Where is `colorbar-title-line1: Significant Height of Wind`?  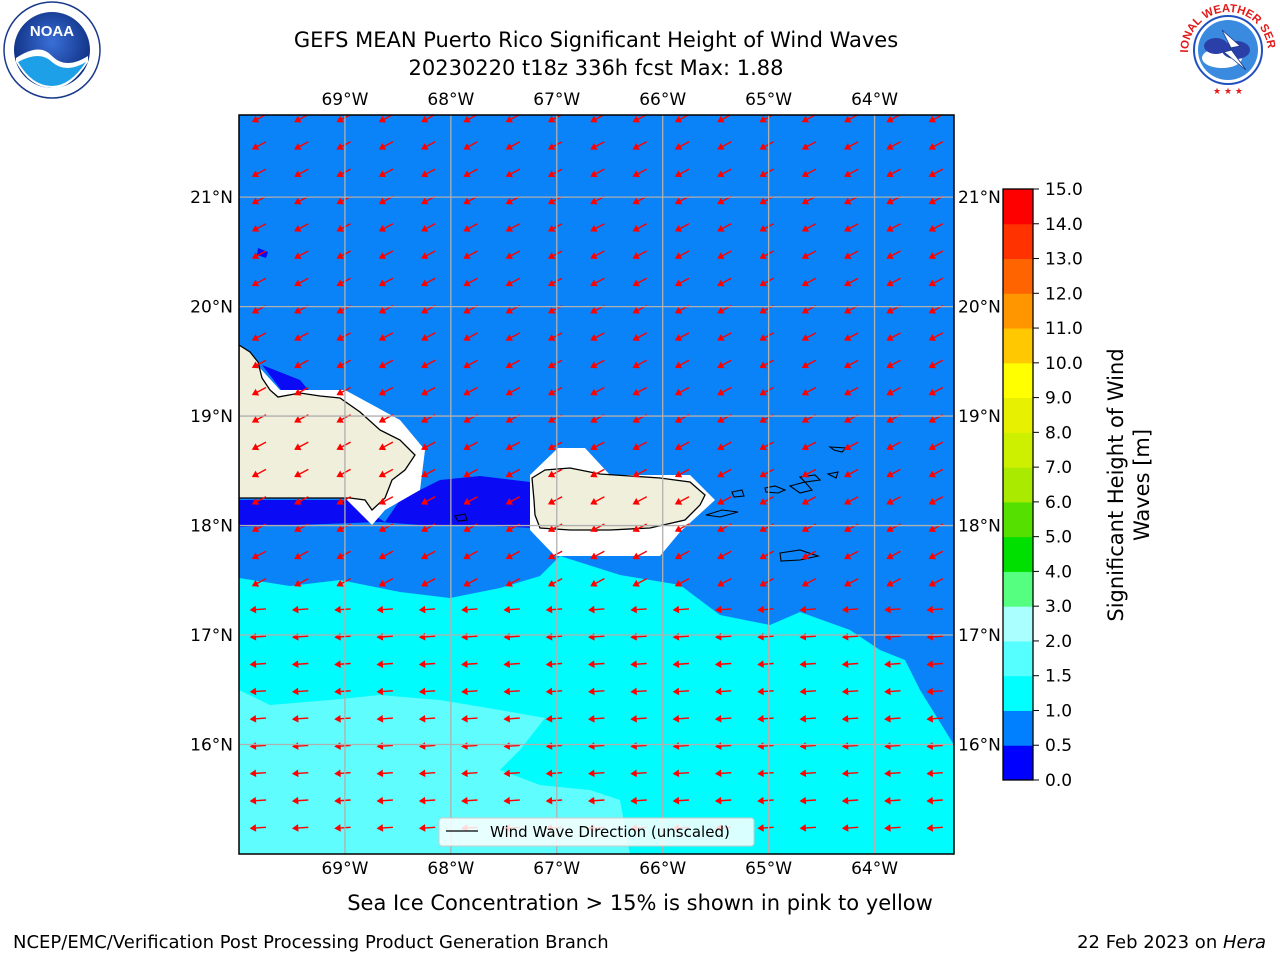
colorbar-title-line1: Significant Height of Wind is located at coordinates (1116, 484).